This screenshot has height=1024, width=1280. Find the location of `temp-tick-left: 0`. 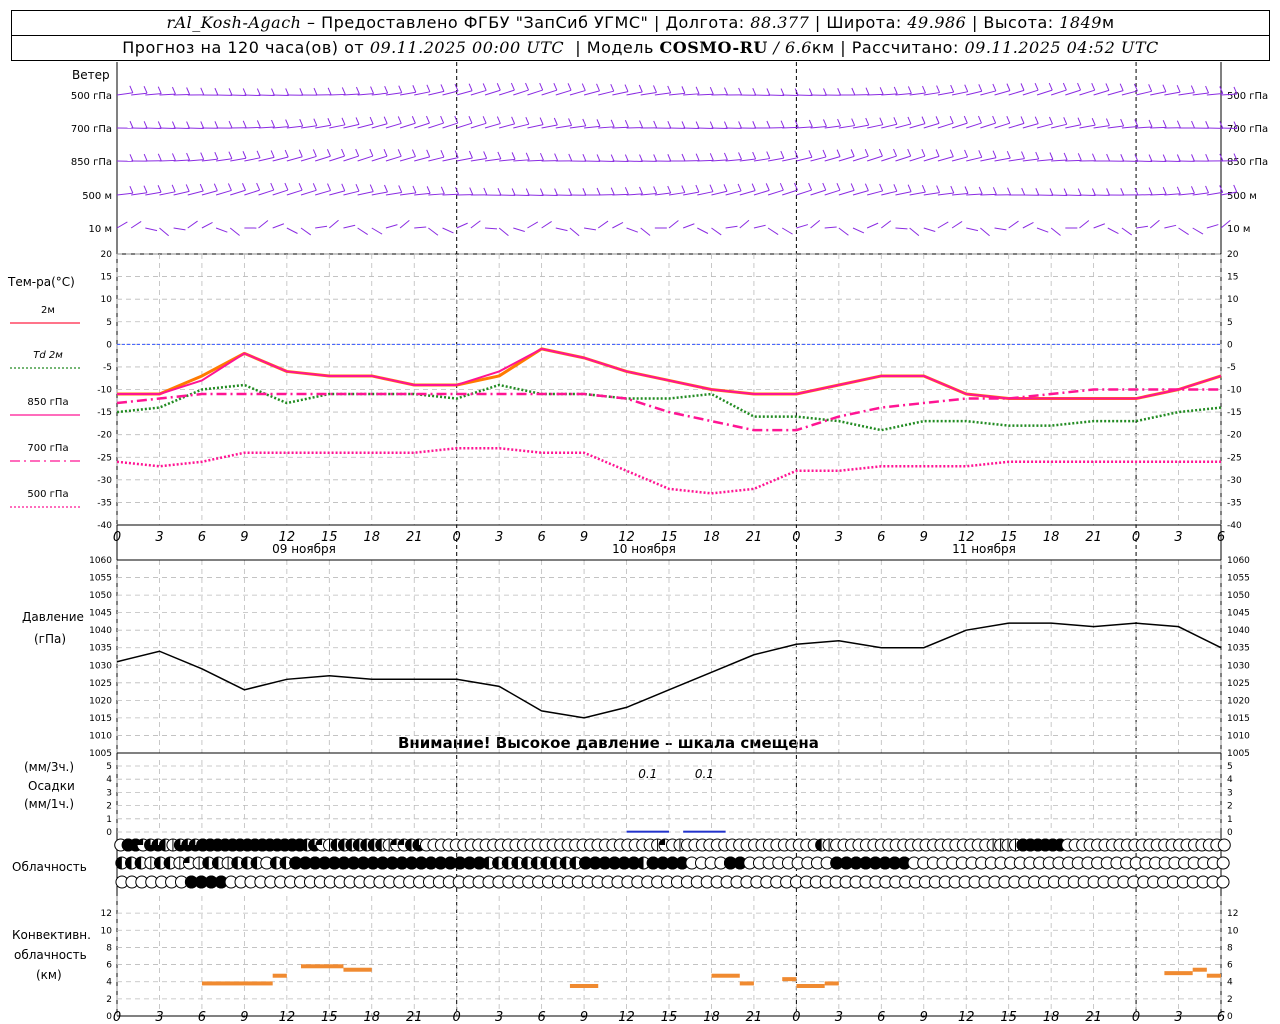

temp-tick-left: 0 is located at coordinates (109, 345).